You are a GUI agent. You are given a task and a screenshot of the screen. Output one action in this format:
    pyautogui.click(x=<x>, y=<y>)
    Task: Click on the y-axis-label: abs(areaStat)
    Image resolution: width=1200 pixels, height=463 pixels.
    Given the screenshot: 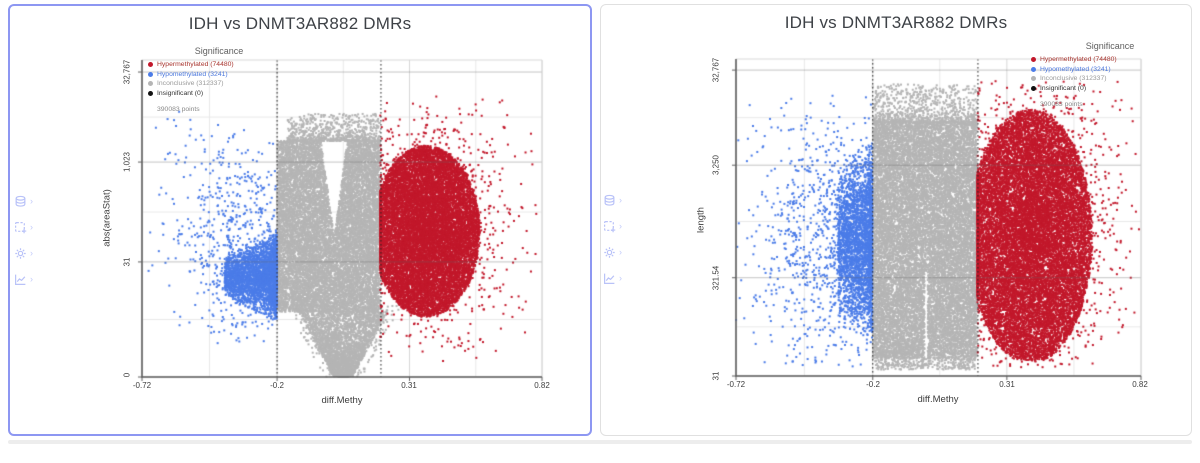 What is the action you would take?
    pyautogui.click(x=107, y=218)
    